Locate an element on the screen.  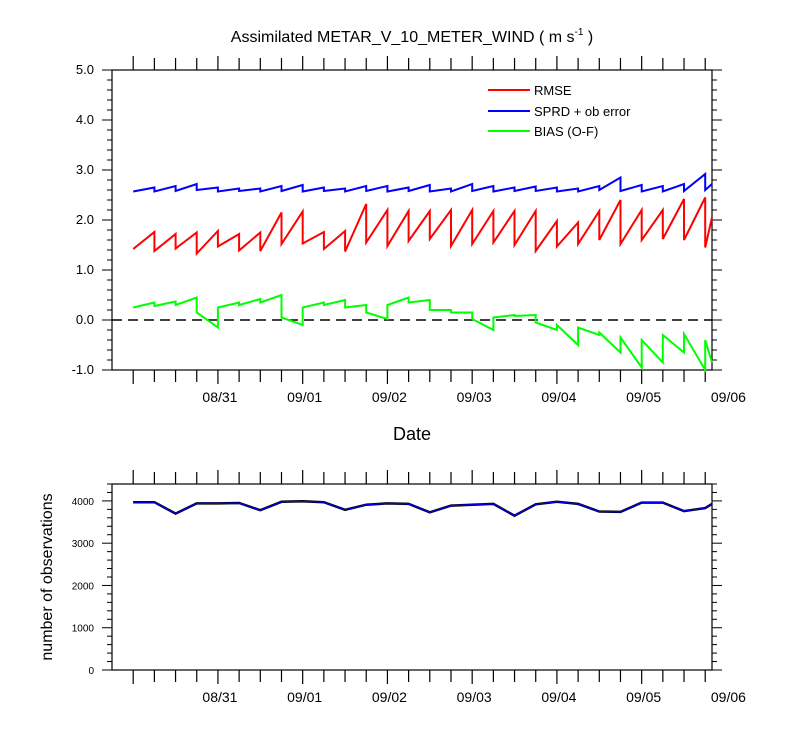
series-line-bias is located at coordinates (422, 333).